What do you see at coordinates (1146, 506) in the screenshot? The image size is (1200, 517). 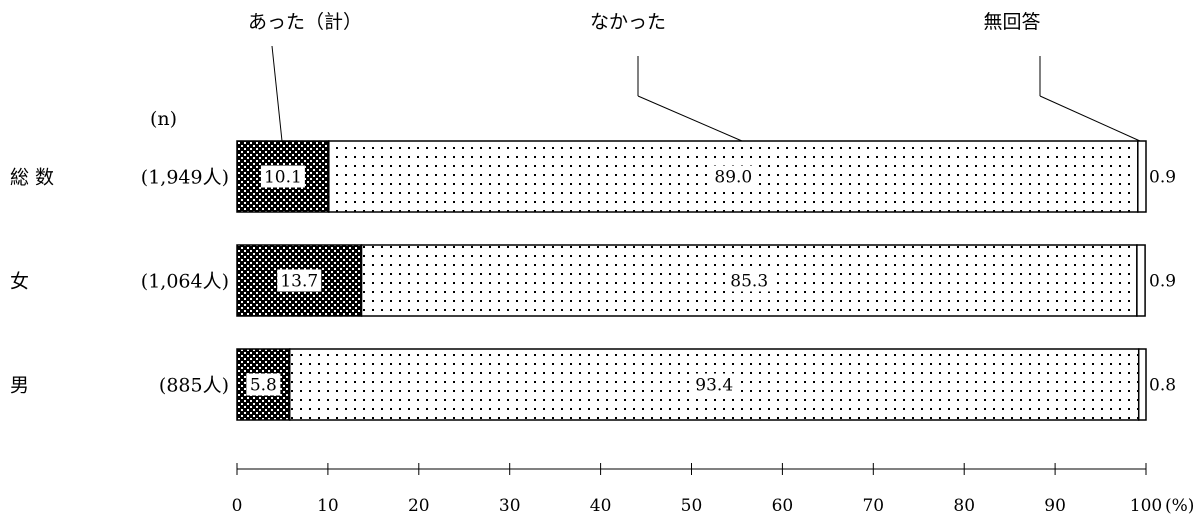 I see `x-tick-label-10: 100` at bounding box center [1146, 506].